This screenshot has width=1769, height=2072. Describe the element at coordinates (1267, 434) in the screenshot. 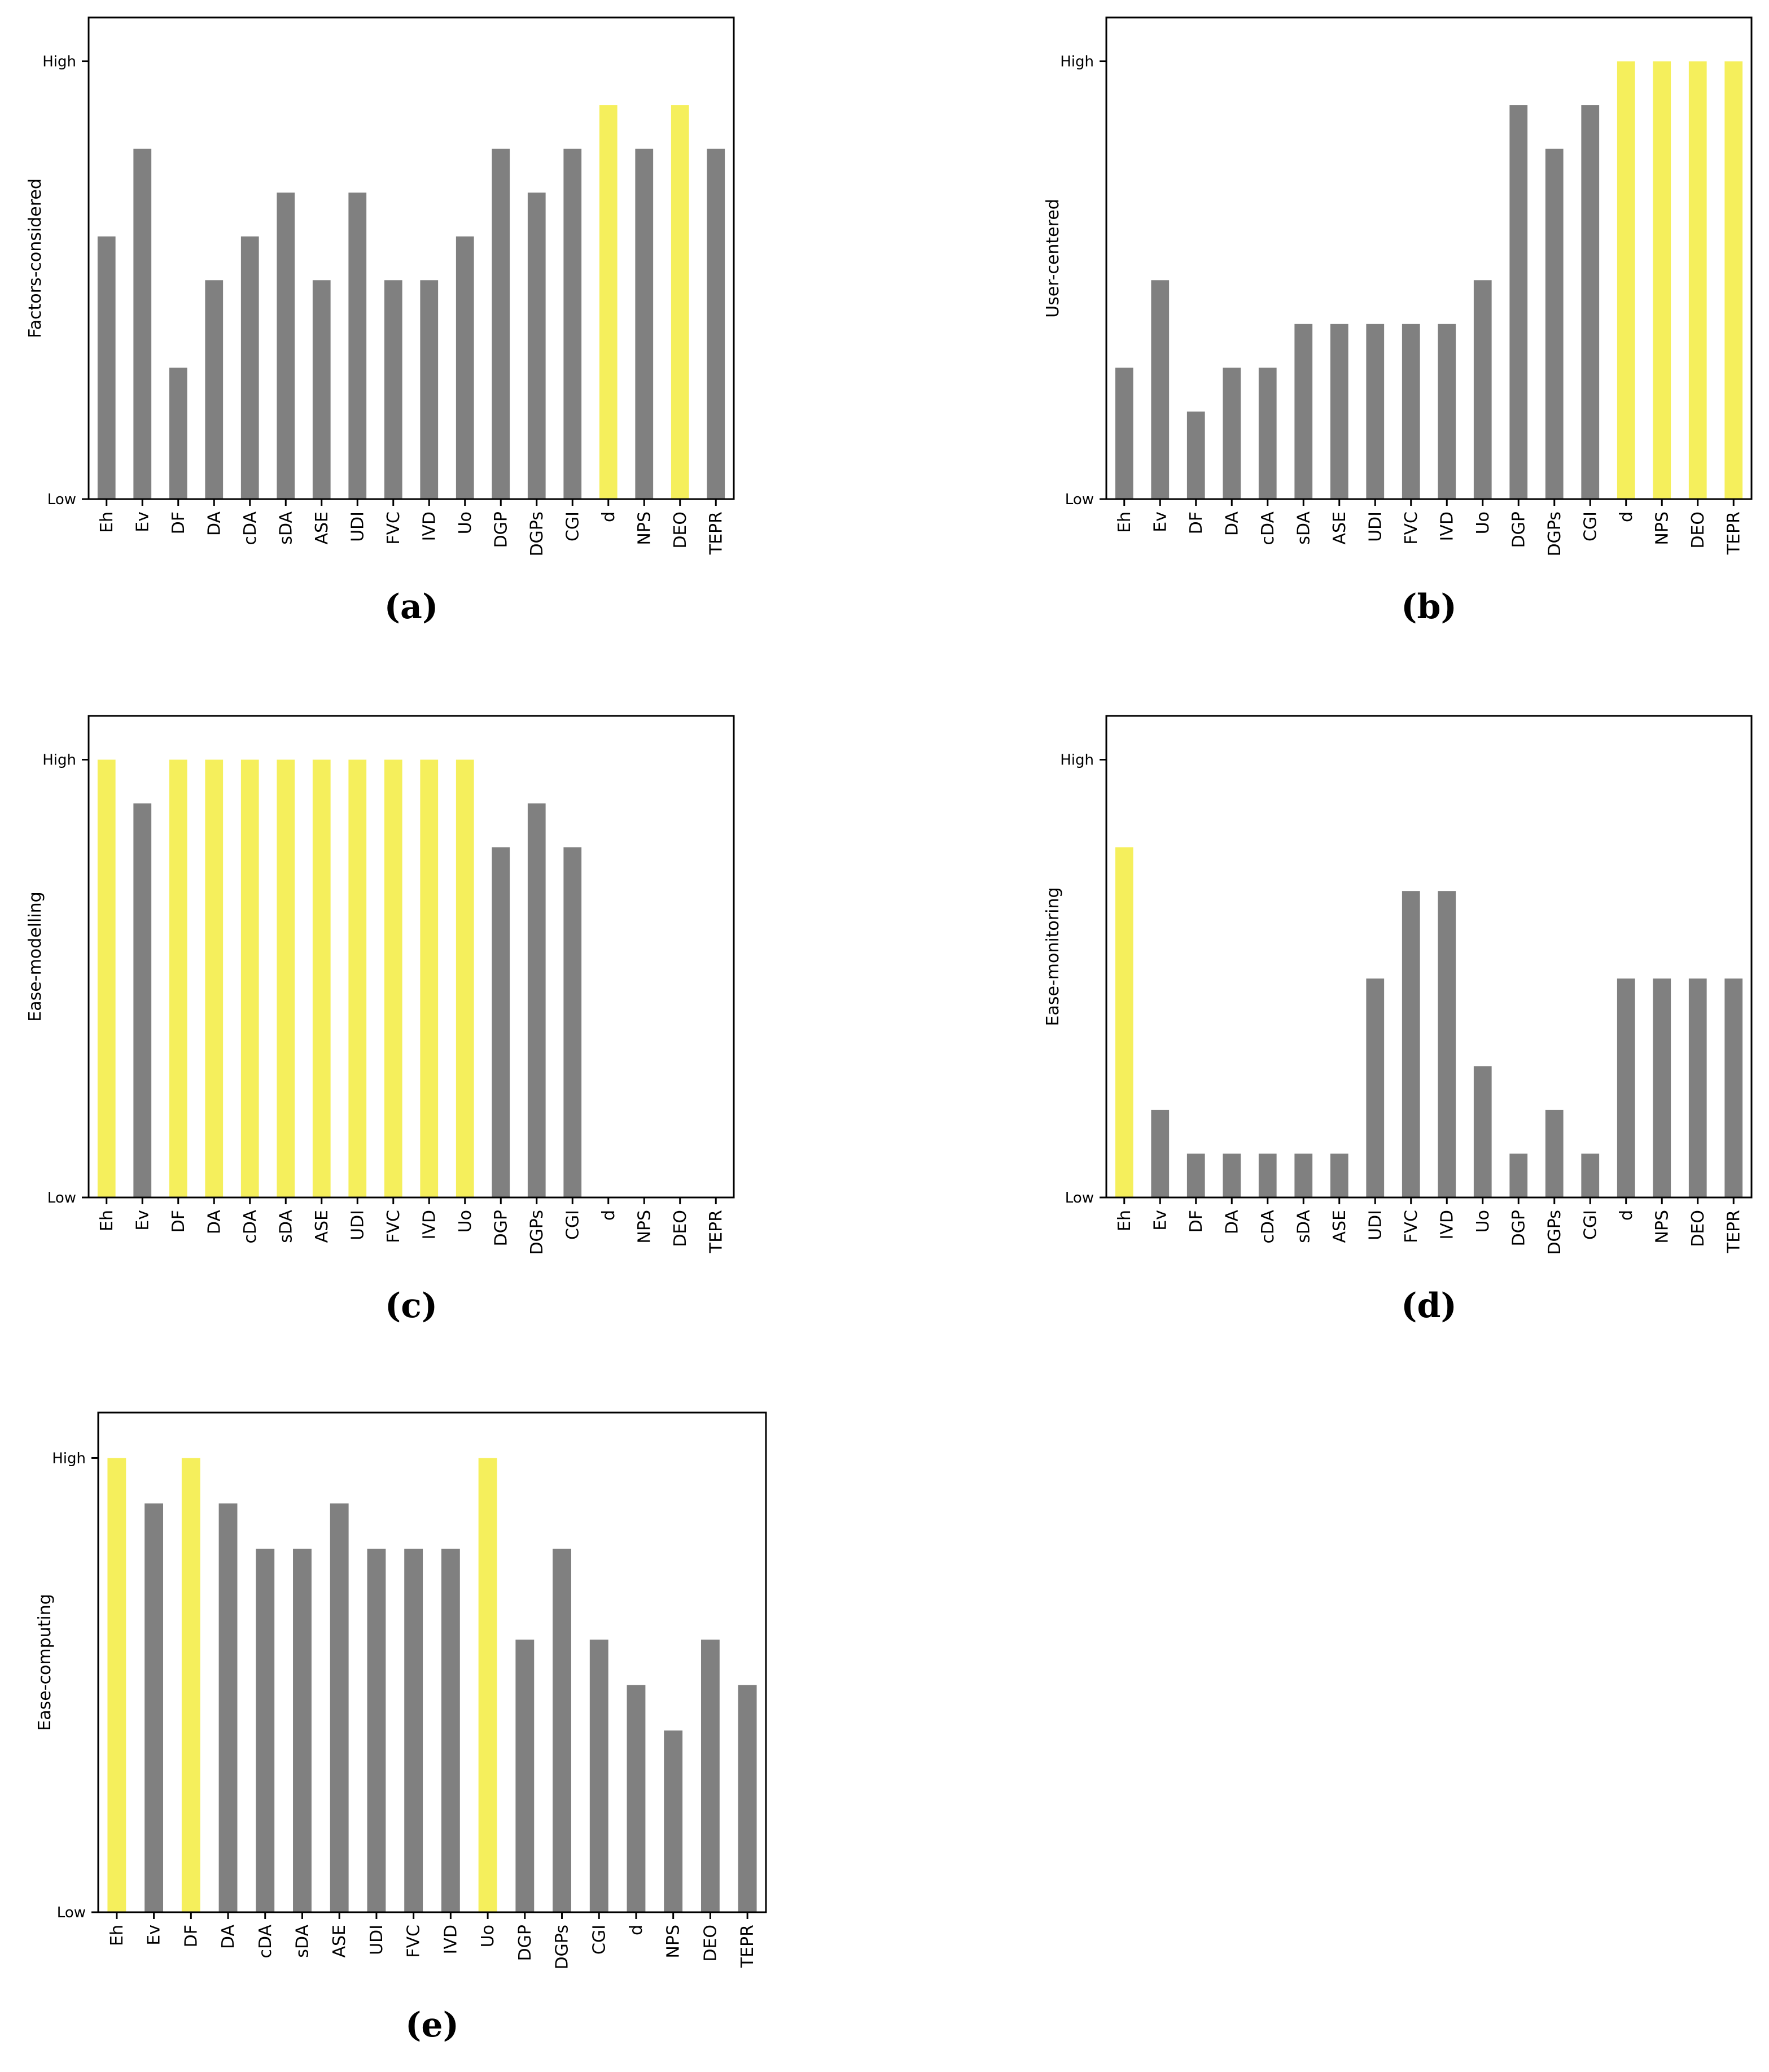

I see `bar-cDA` at that location.